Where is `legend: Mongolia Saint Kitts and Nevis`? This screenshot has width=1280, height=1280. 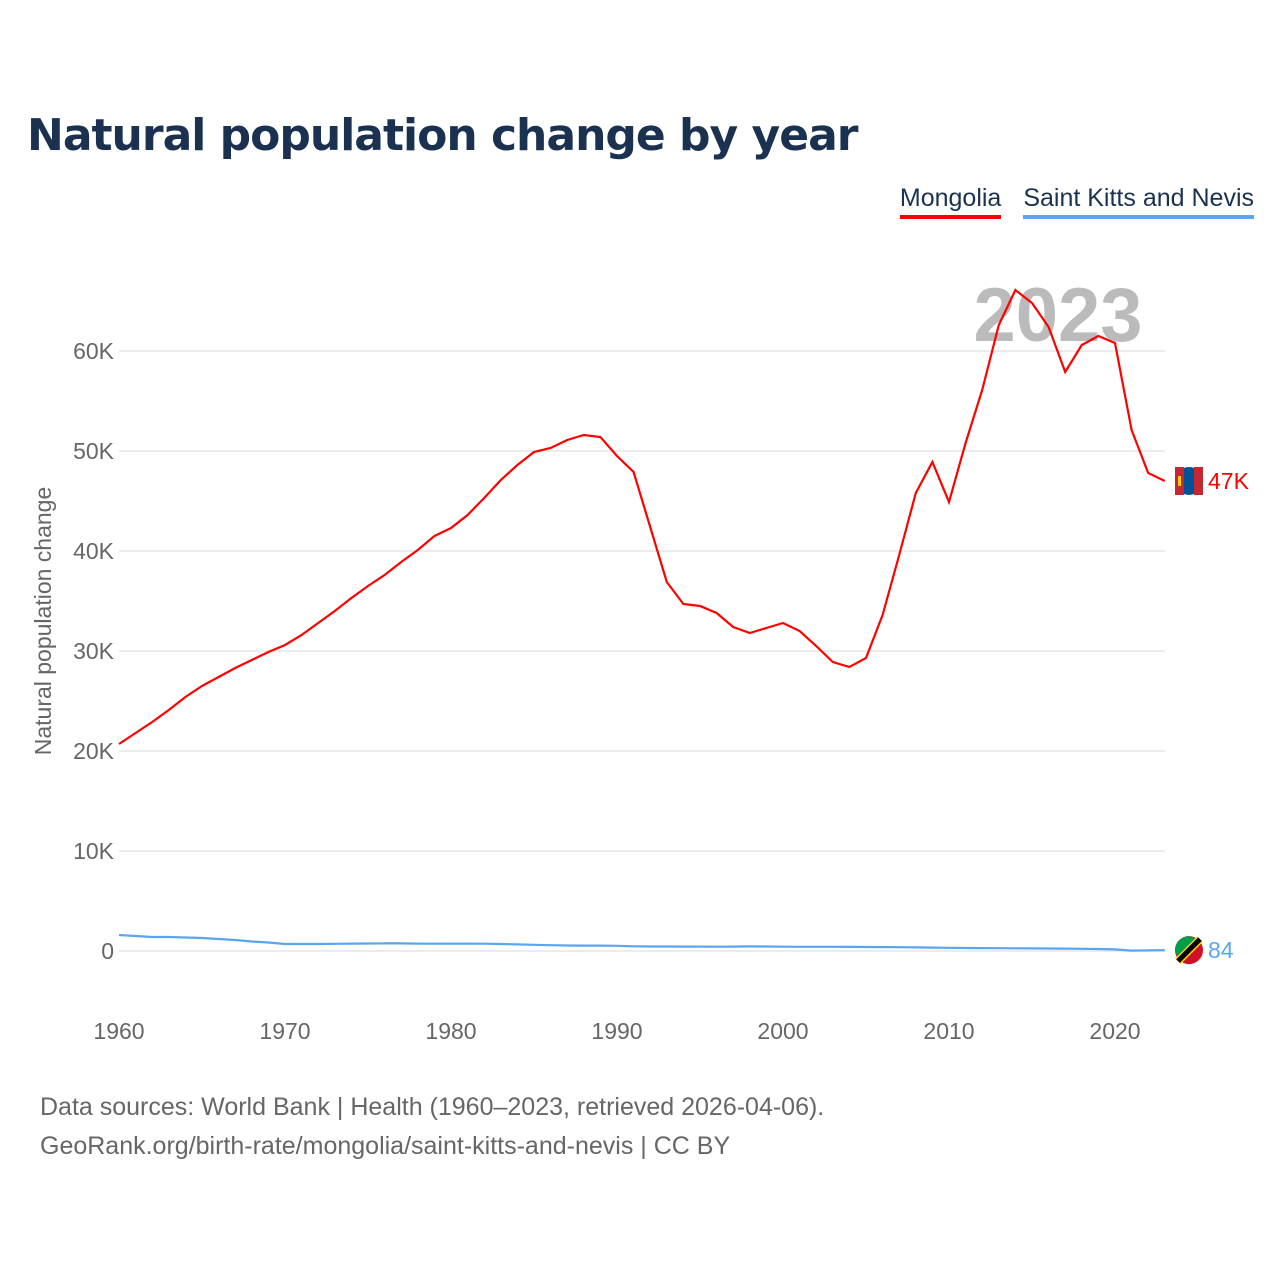
legend: Mongolia Saint Kitts and Nevis is located at coordinates (1076, 201).